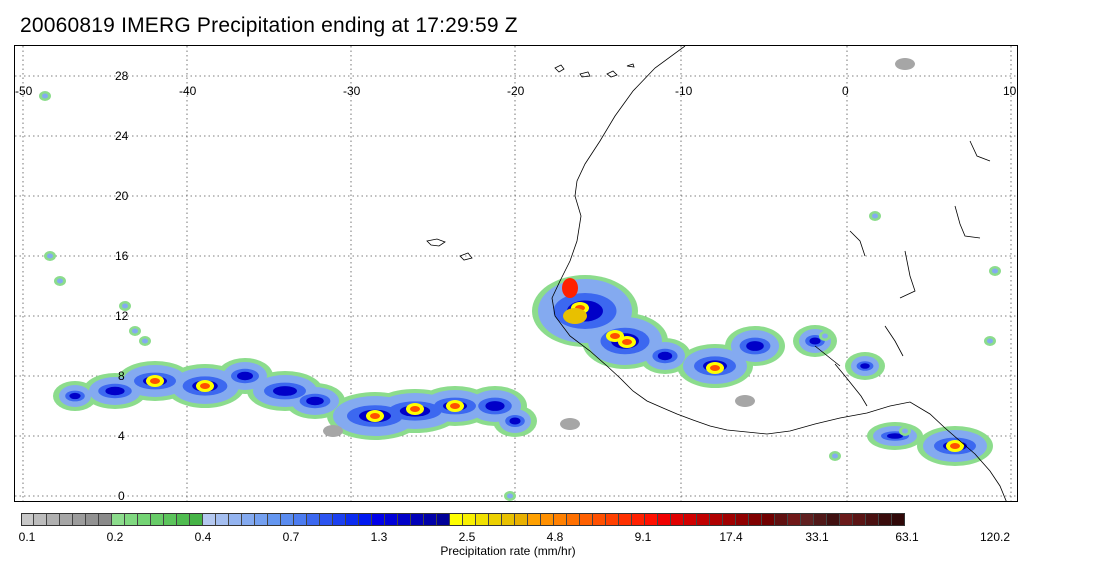  Describe the element at coordinates (122, 76) in the screenshot. I see `lat-label: 28` at that location.